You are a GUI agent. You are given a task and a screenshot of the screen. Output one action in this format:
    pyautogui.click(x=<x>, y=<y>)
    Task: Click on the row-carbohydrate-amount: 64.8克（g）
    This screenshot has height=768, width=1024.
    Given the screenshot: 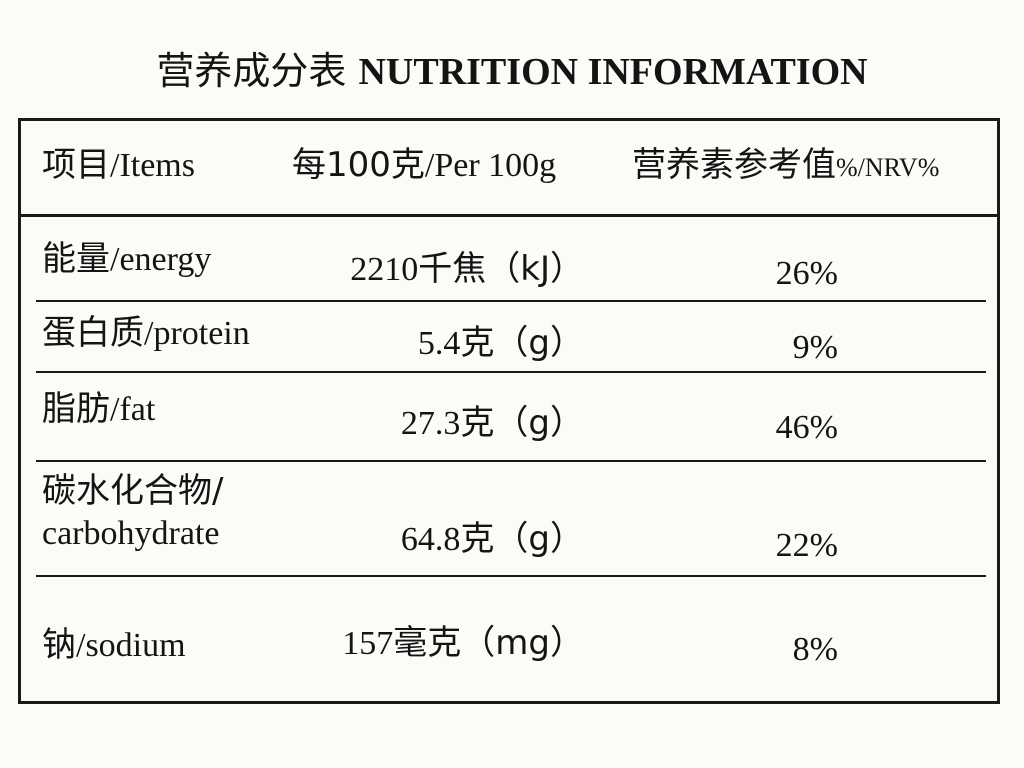 What is the action you would take?
    pyautogui.click(x=492, y=539)
    